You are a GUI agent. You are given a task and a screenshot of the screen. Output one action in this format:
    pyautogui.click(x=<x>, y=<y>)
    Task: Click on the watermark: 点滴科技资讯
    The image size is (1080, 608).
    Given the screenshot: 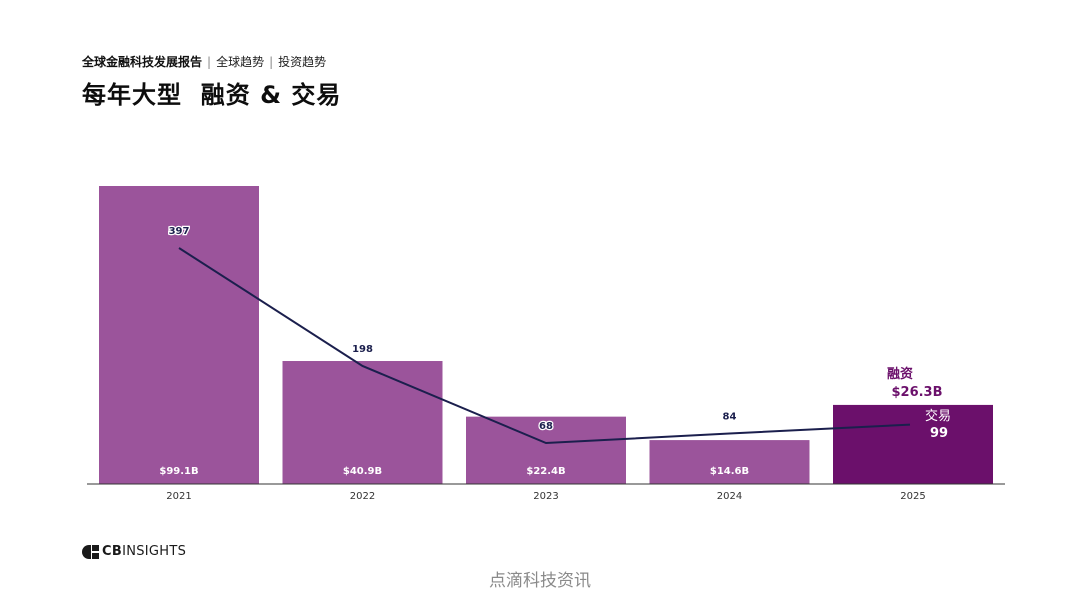 What is the action you would take?
    pyautogui.click(x=540, y=581)
    